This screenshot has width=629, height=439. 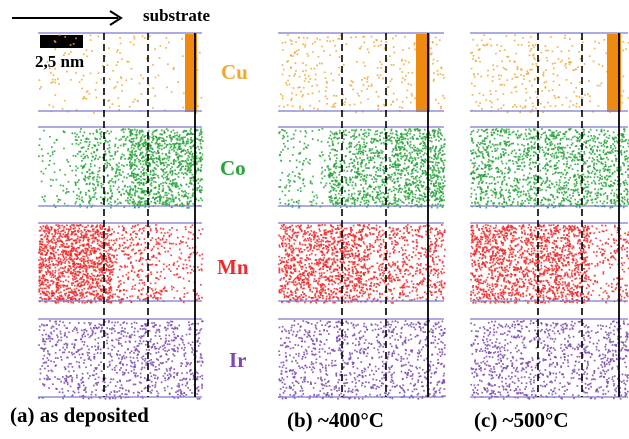 What do you see at coordinates (61, 41) in the screenshot?
I see `scale-bar` at bounding box center [61, 41].